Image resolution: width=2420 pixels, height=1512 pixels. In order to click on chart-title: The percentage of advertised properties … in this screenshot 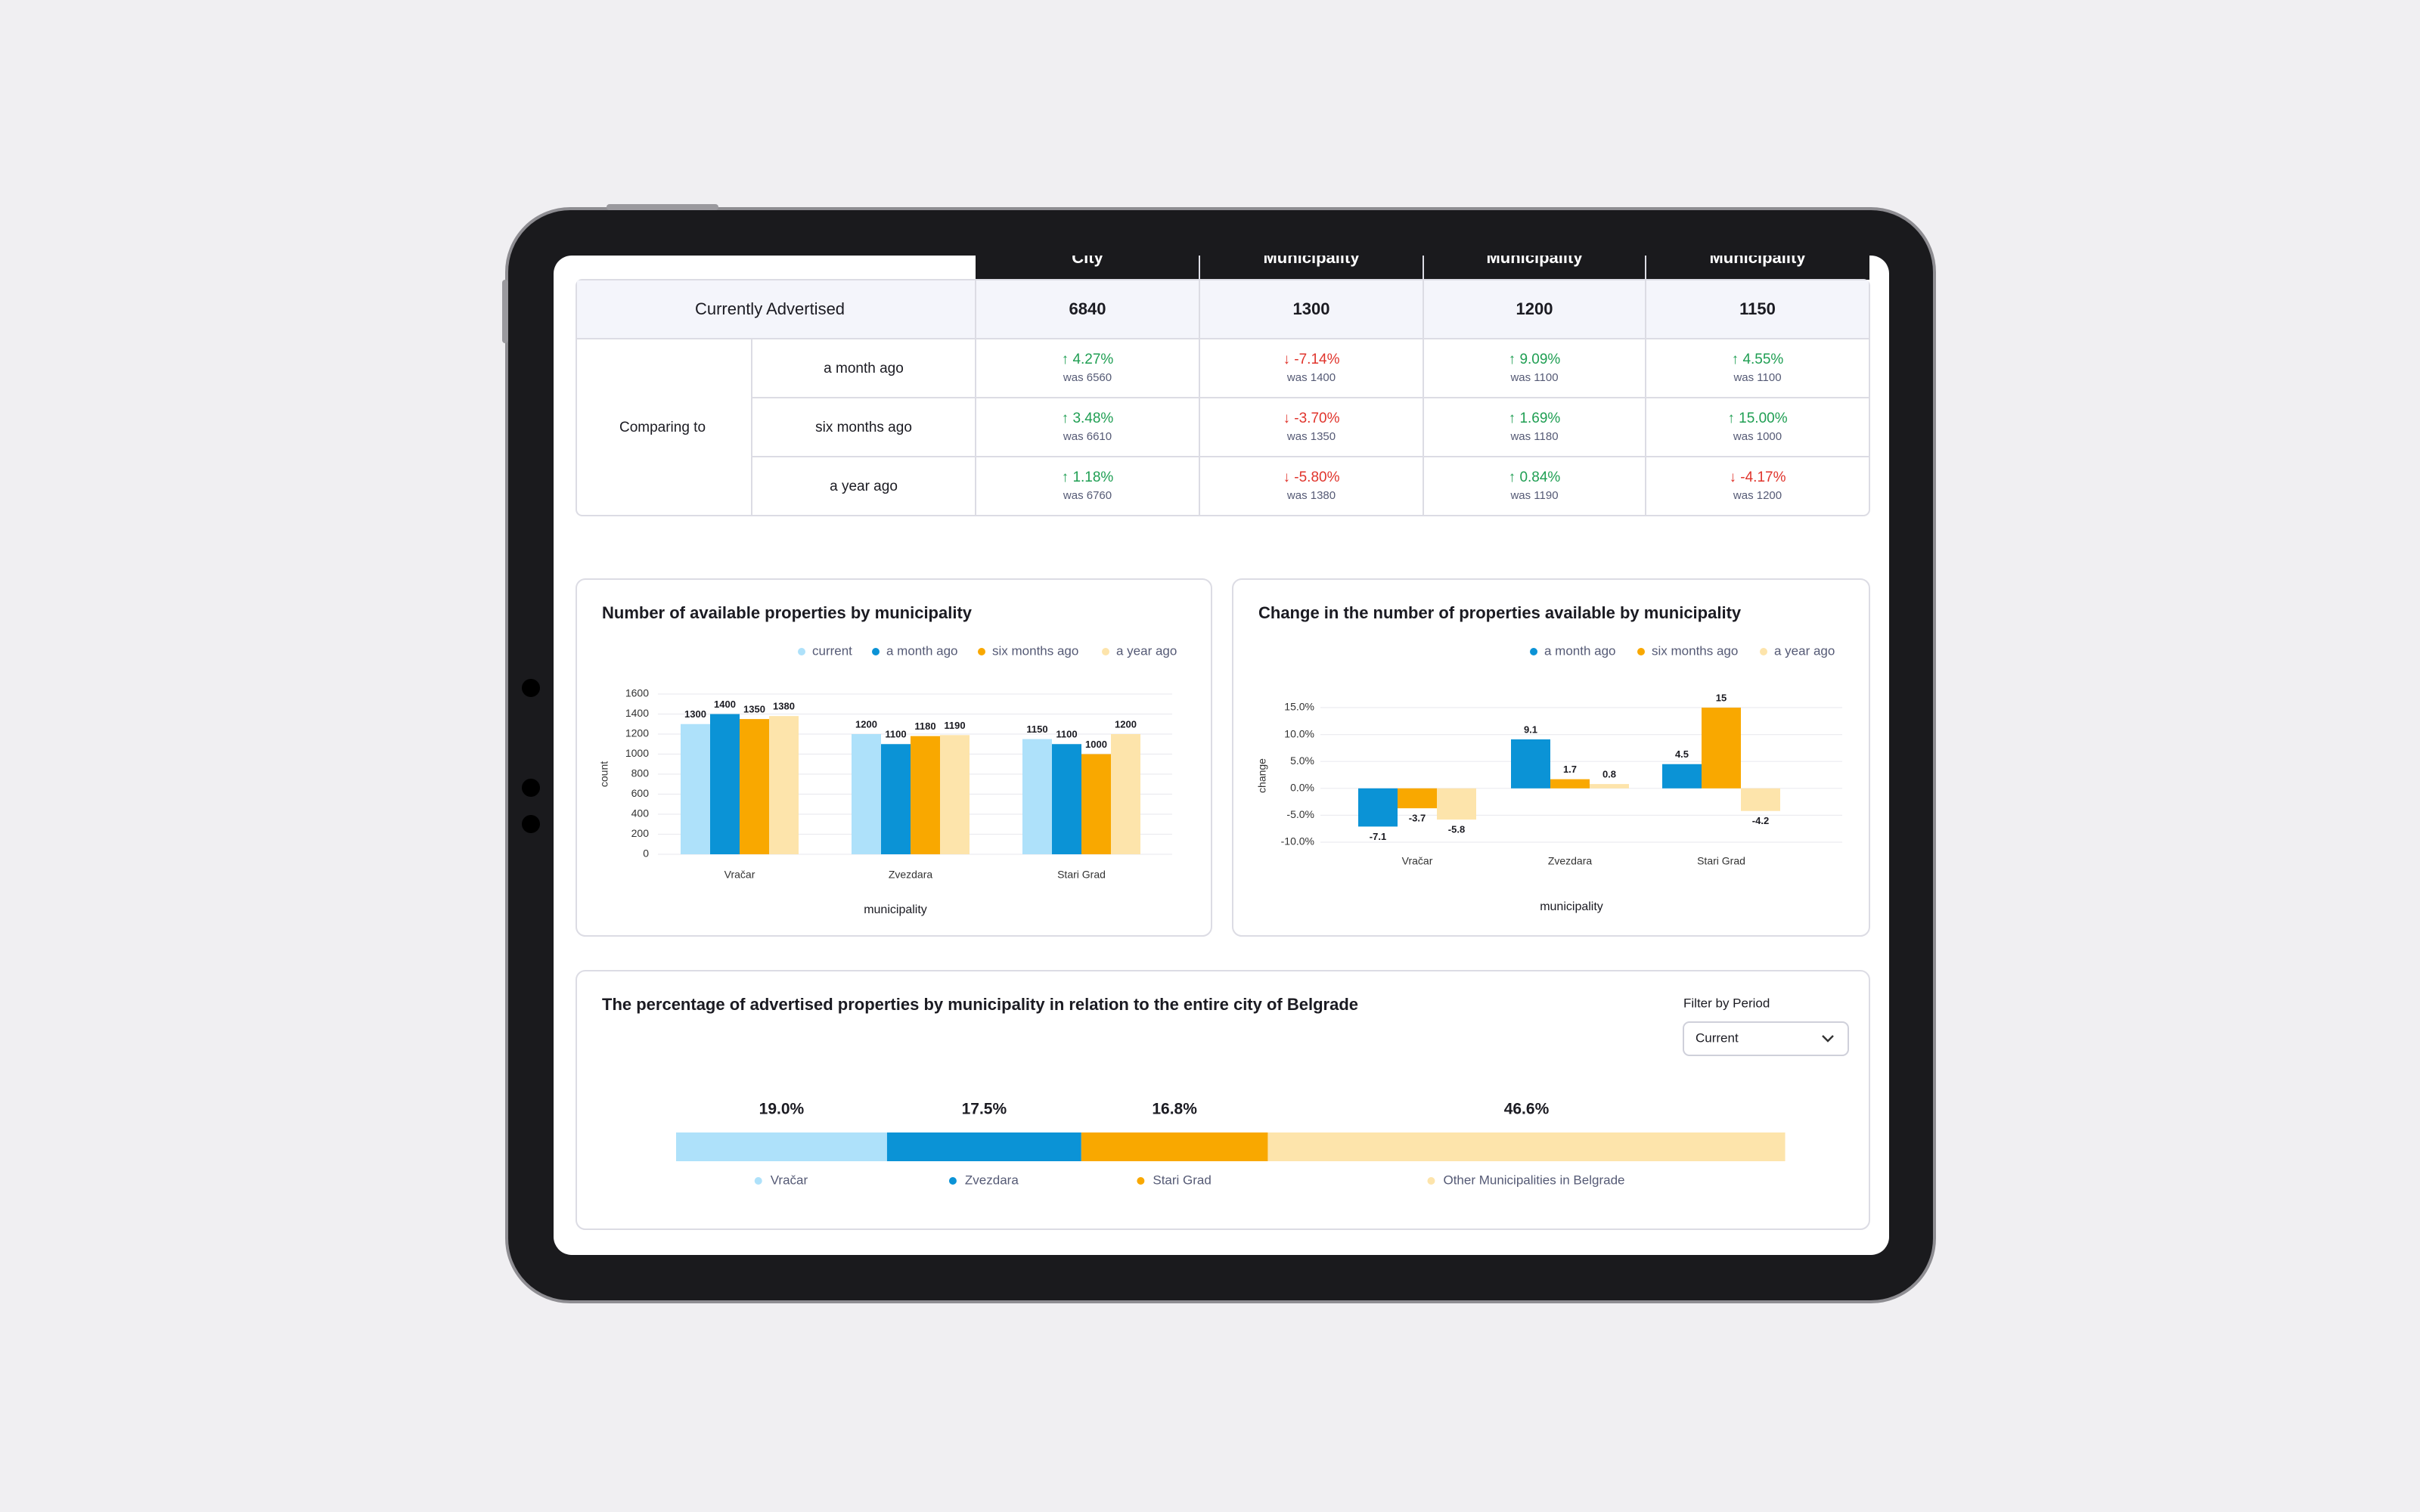, I will do `click(980, 1004)`.